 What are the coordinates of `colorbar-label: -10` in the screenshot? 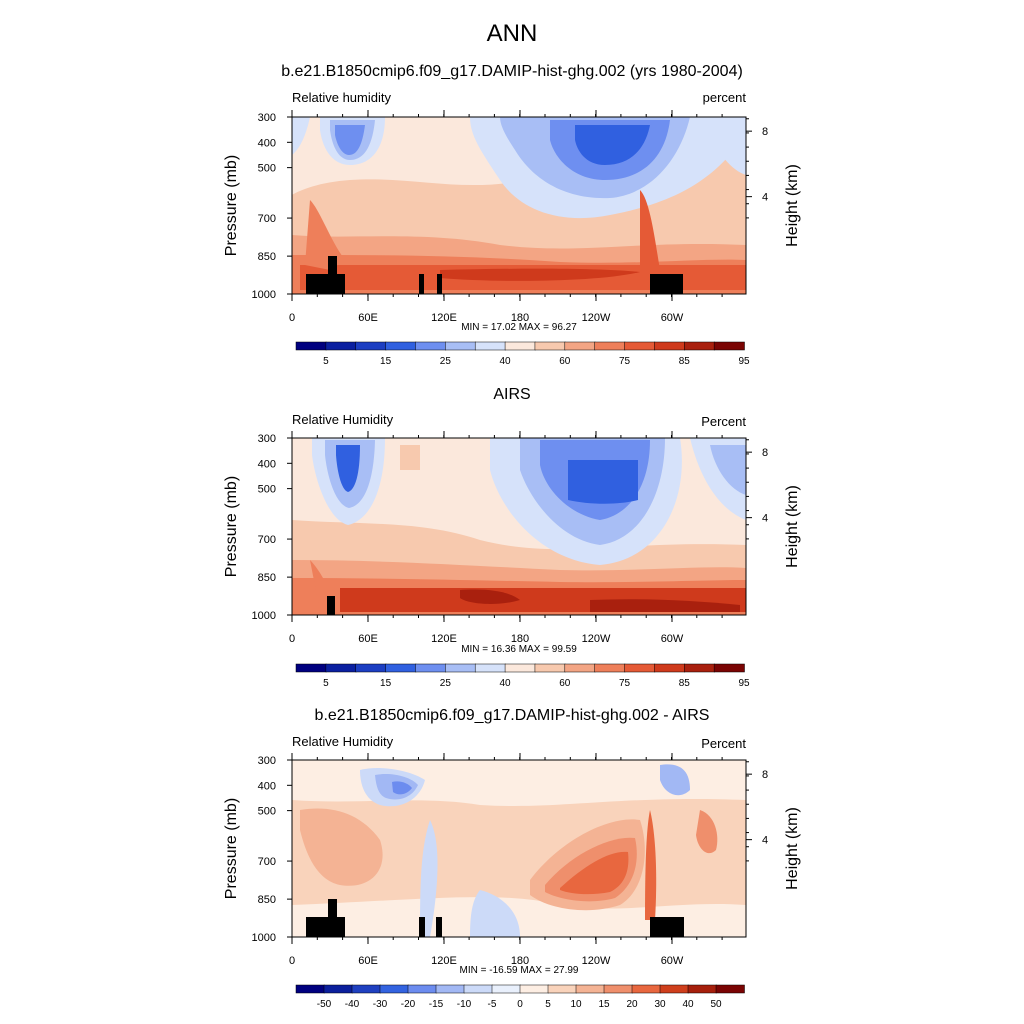 It's located at (464, 1004).